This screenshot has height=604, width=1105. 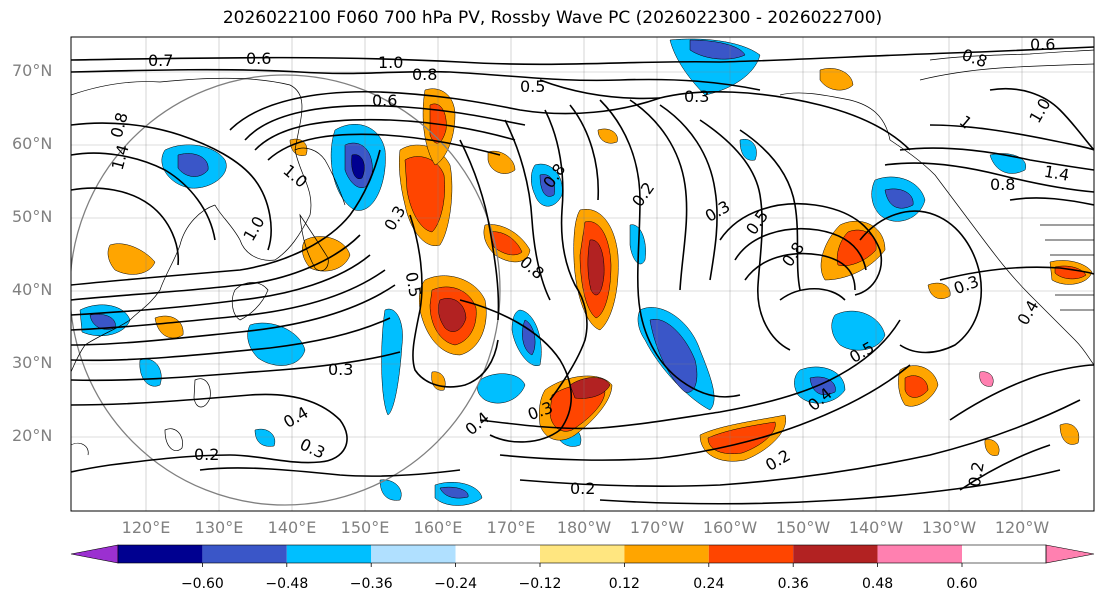 I want to click on colorbar-tick-label: 0.48, so click(x=878, y=584).